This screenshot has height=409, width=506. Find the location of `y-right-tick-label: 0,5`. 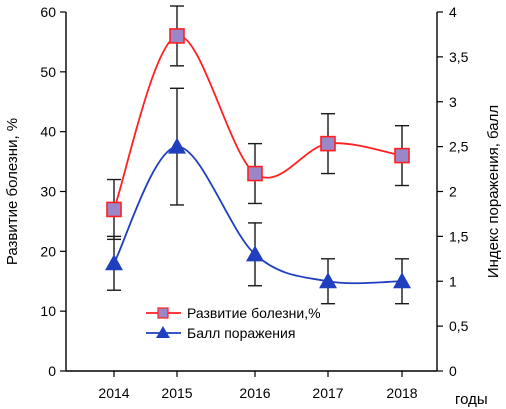

y-right-tick-label: 0,5 is located at coordinates (459, 326).